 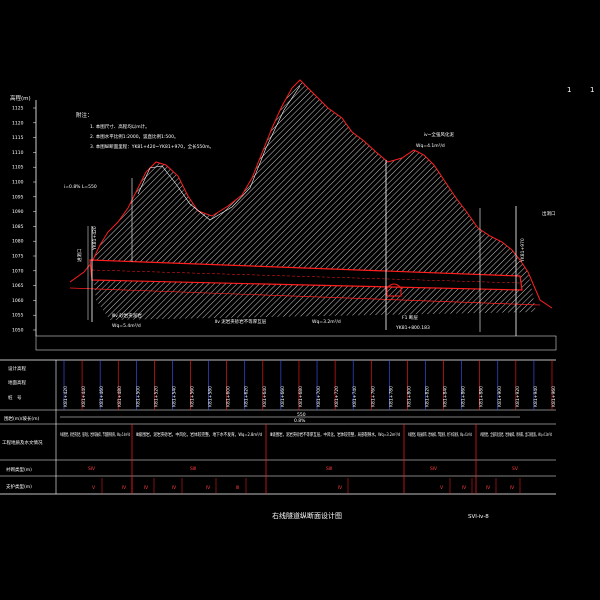 I want to click on axis-tick-label: 1115, so click(x=18, y=138).